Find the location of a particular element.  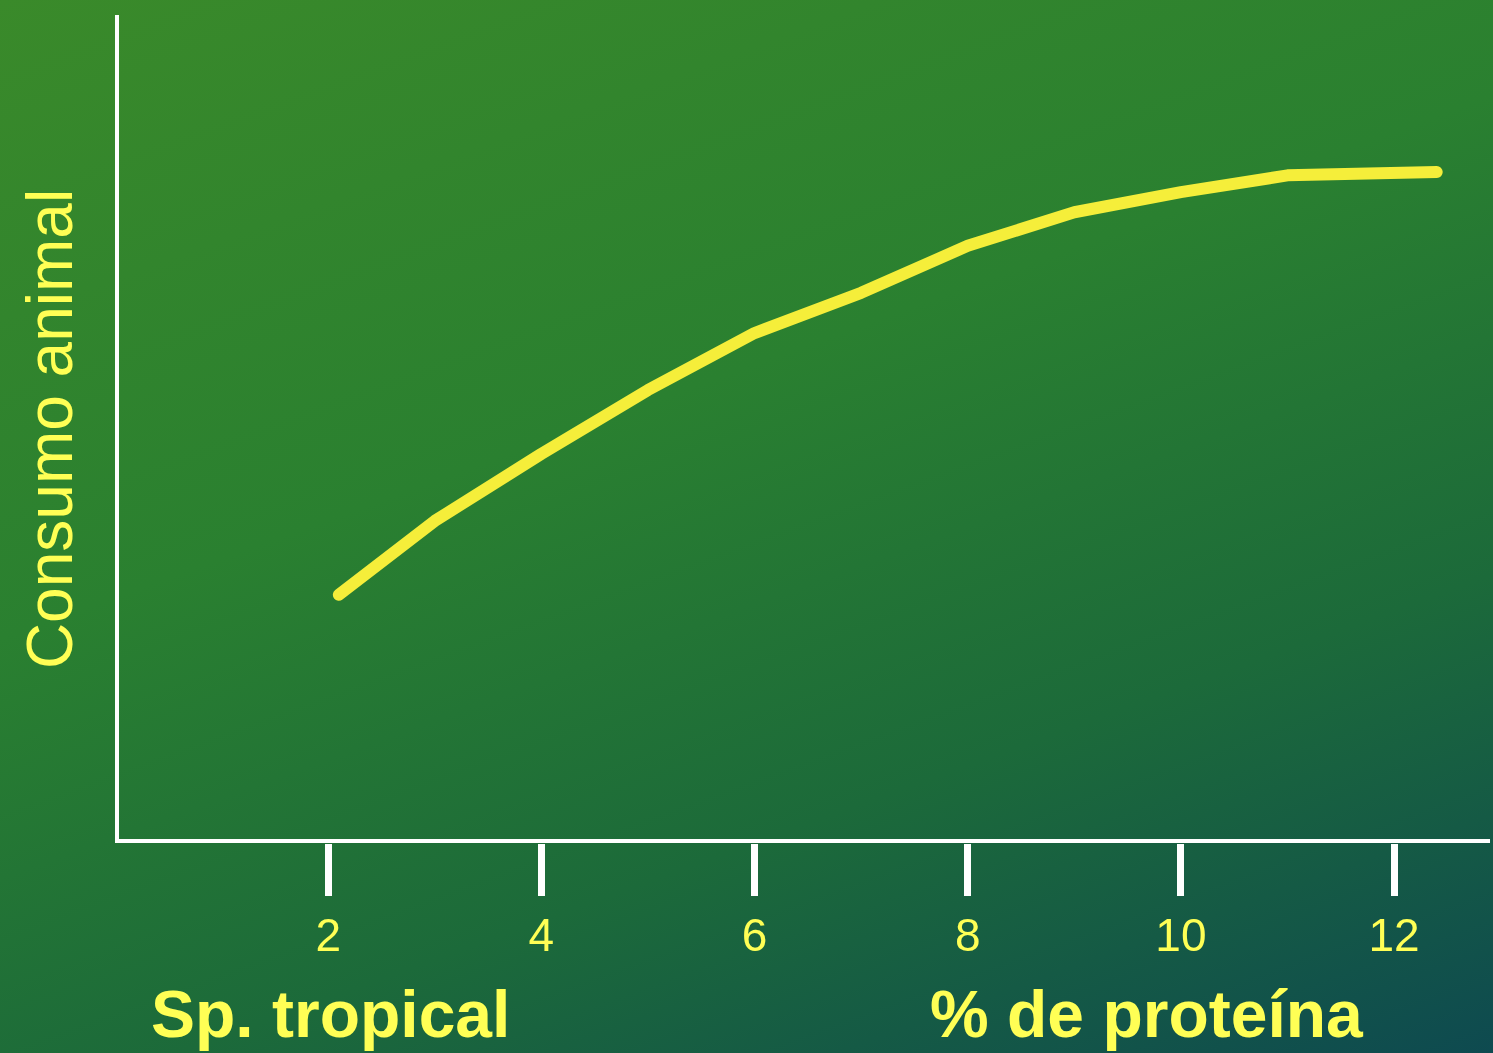

x-tick-label: 4 is located at coordinates (541, 935).